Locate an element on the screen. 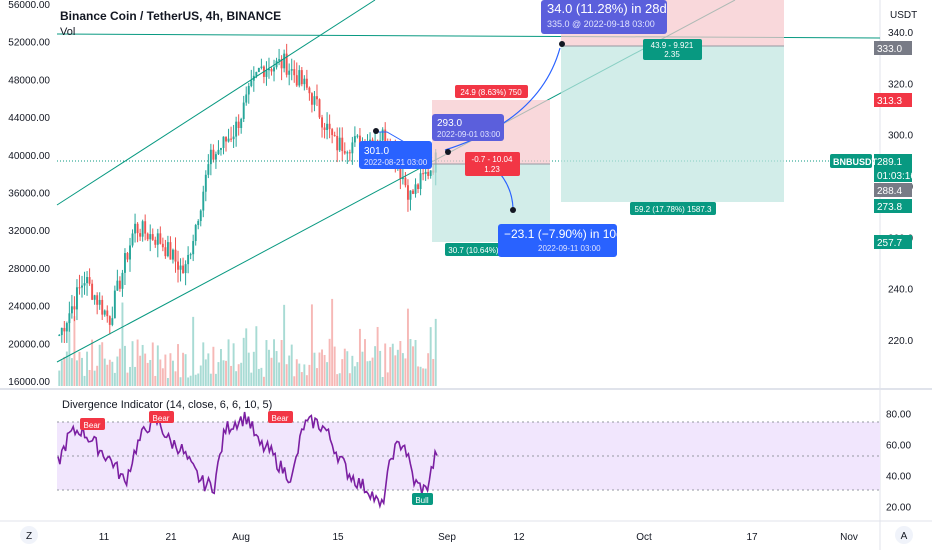 This screenshot has width=932, height=555. indicator-axis: 80.00 60.00 40.00 20.00 is located at coordinates (898, 462).